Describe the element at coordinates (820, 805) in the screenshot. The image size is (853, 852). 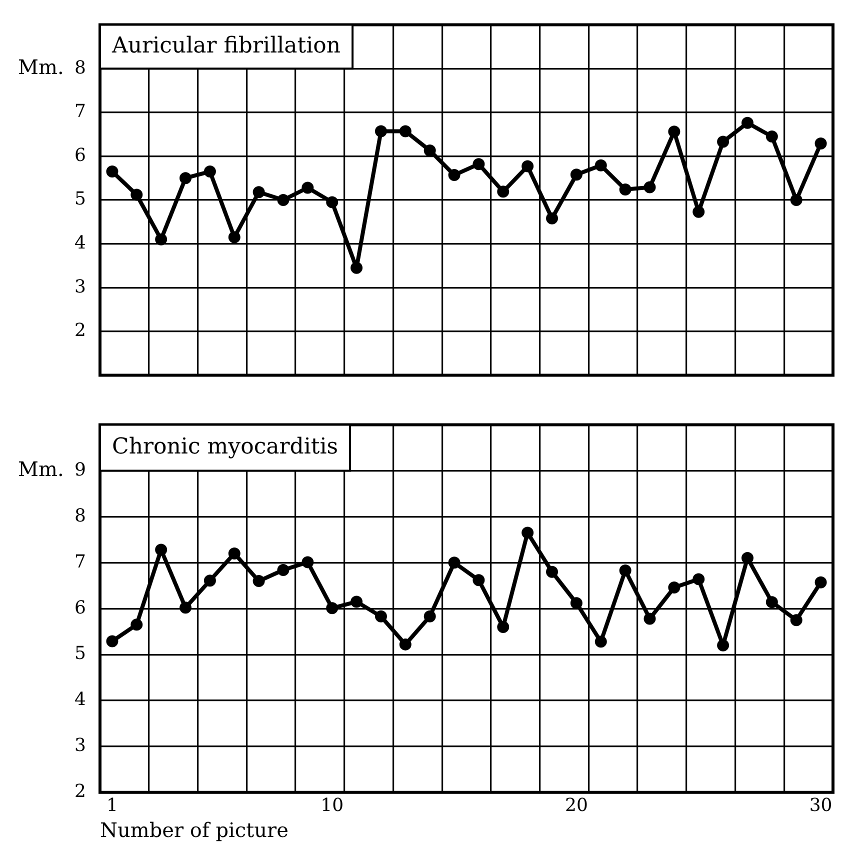
I see `x-tick-label: 30` at that location.